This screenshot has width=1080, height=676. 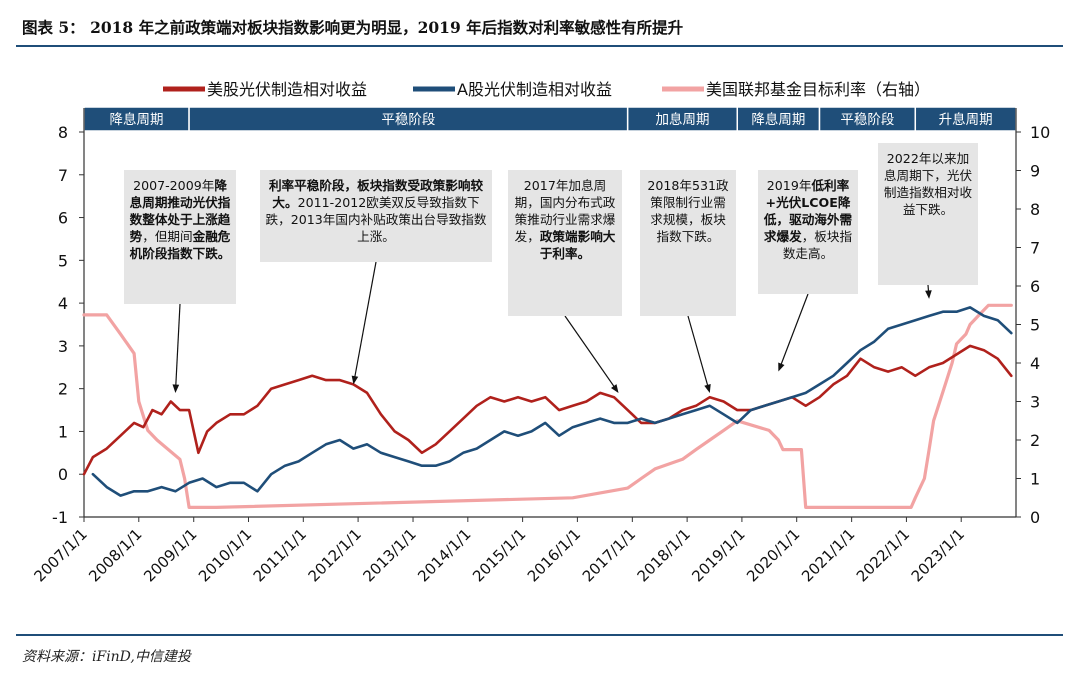 I want to click on y-left-tick-label: -1, so click(x=60, y=517).